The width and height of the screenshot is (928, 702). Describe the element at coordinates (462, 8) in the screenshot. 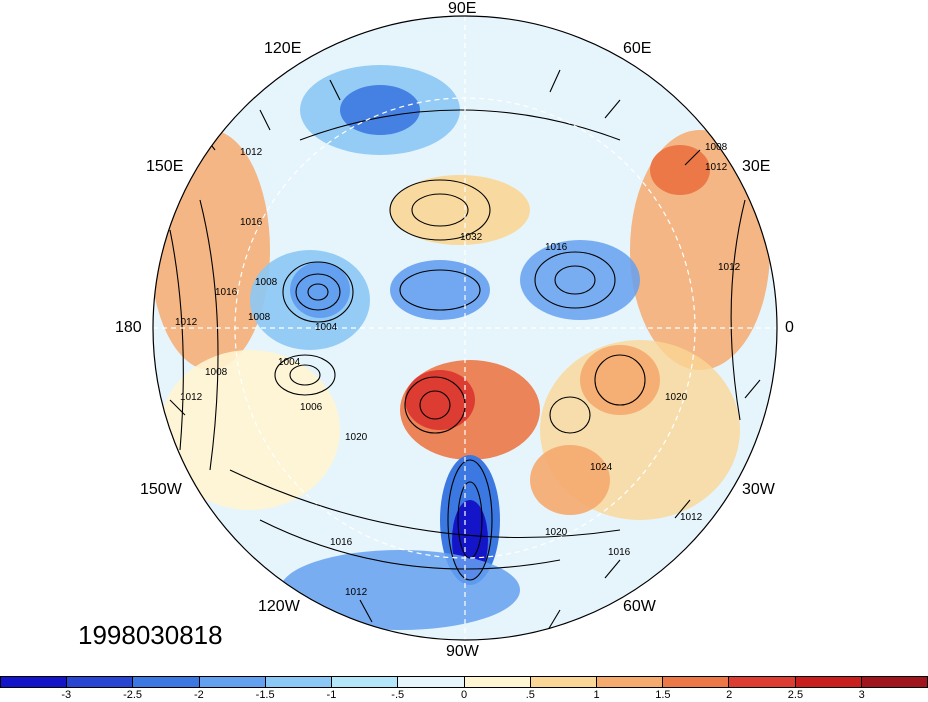

I see `lon-label-90e: 90E` at that location.